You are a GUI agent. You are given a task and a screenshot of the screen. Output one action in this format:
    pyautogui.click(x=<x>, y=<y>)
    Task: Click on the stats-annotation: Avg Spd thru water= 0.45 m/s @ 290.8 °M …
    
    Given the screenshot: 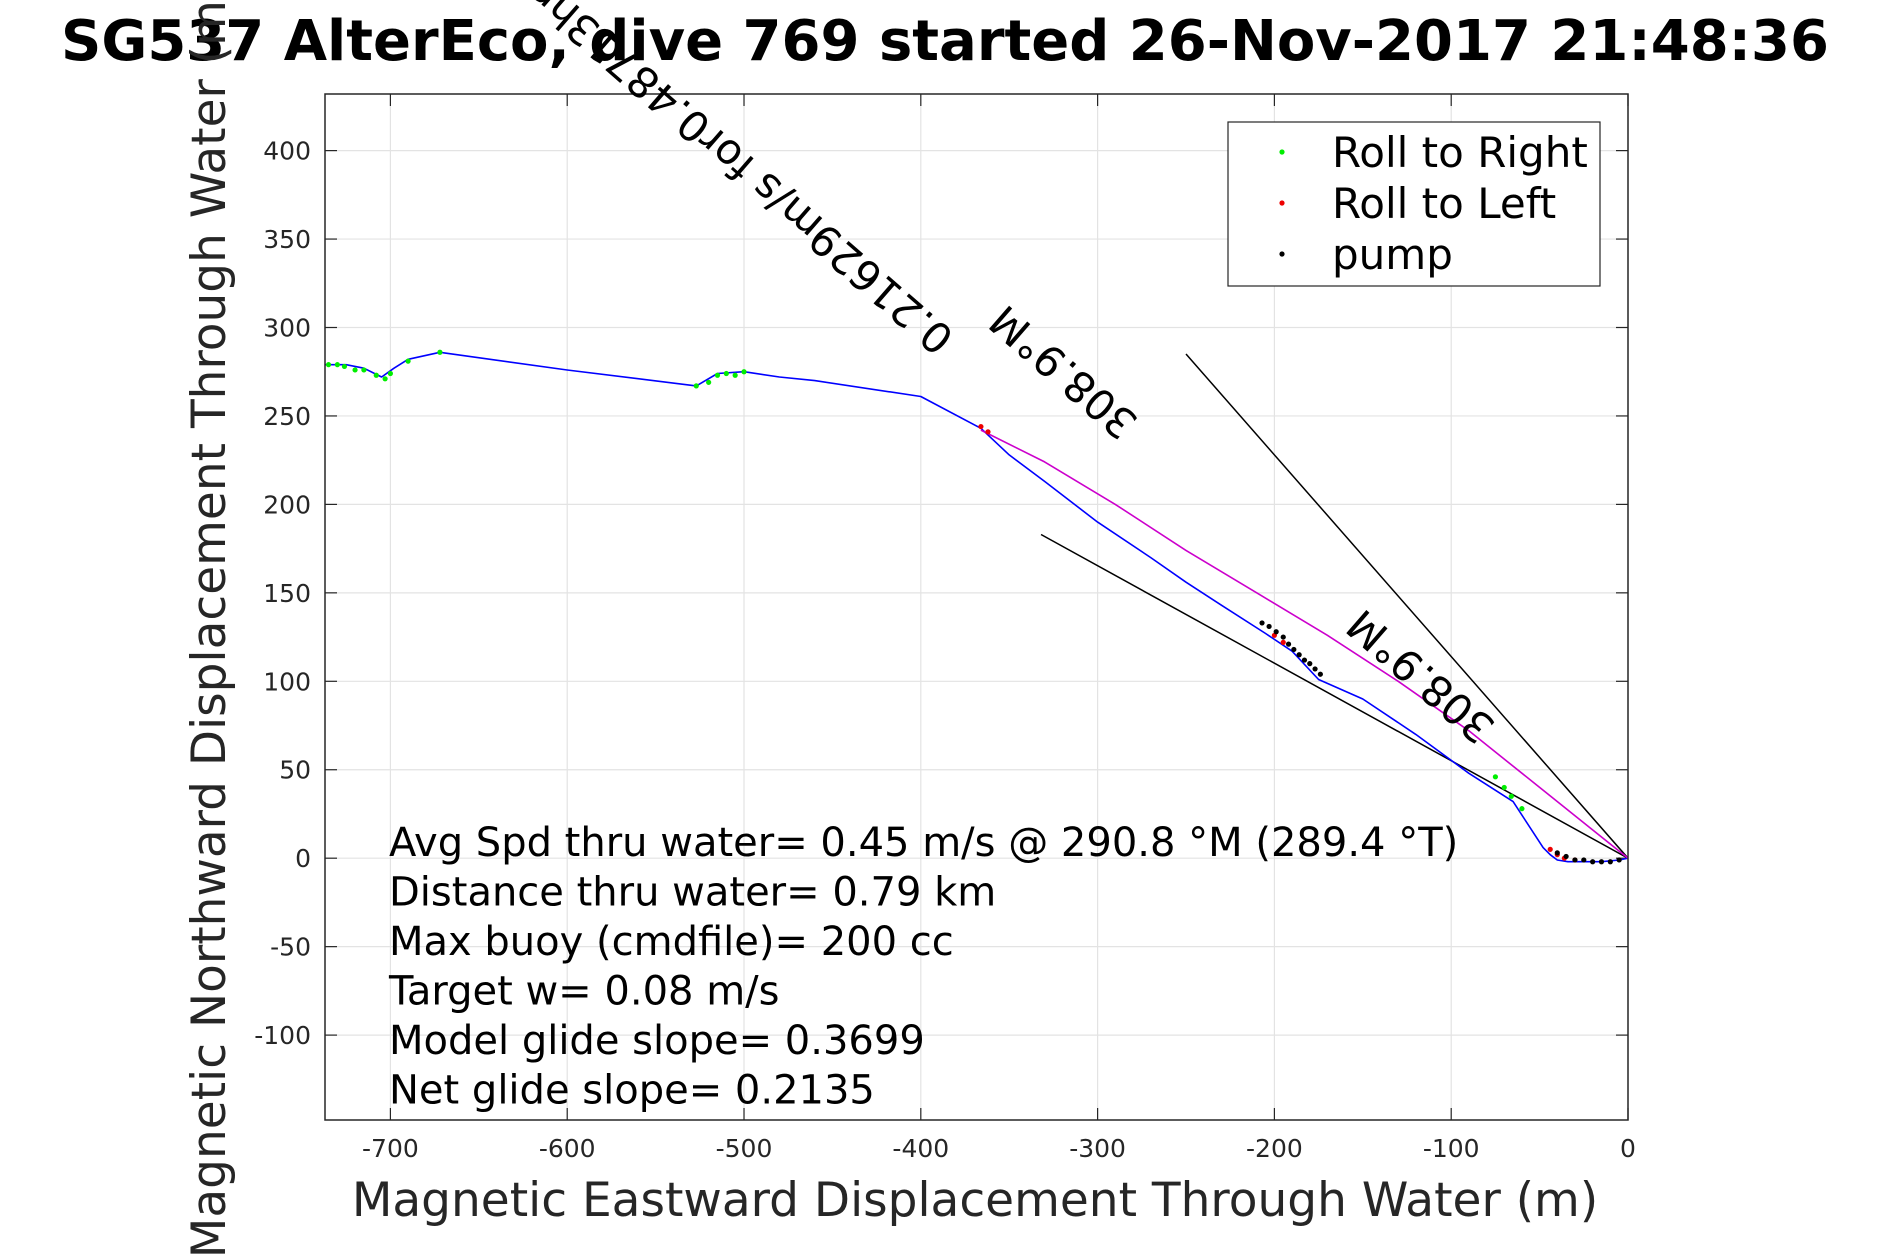 What is the action you would take?
    pyautogui.click(x=923, y=967)
    